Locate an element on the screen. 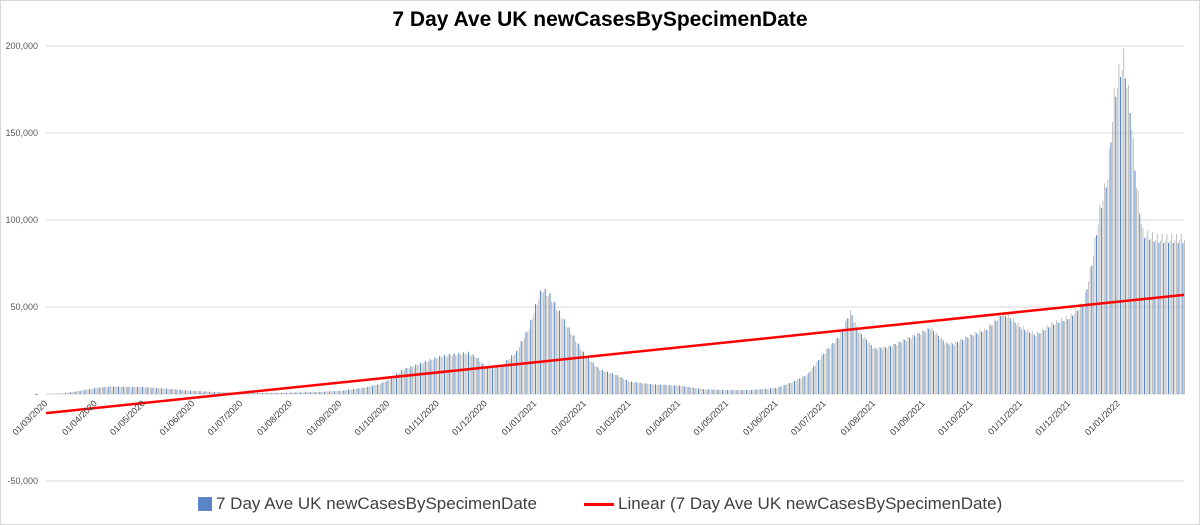  y-tick-label: 150,000 is located at coordinates (21, 133).